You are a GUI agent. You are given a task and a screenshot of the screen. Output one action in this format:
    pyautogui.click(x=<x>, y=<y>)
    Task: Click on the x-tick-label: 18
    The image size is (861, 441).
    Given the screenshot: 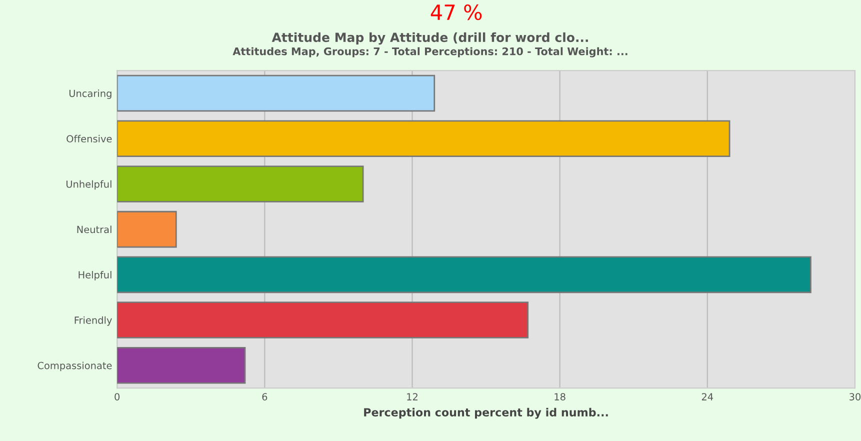 What is the action you would take?
    pyautogui.click(x=560, y=396)
    